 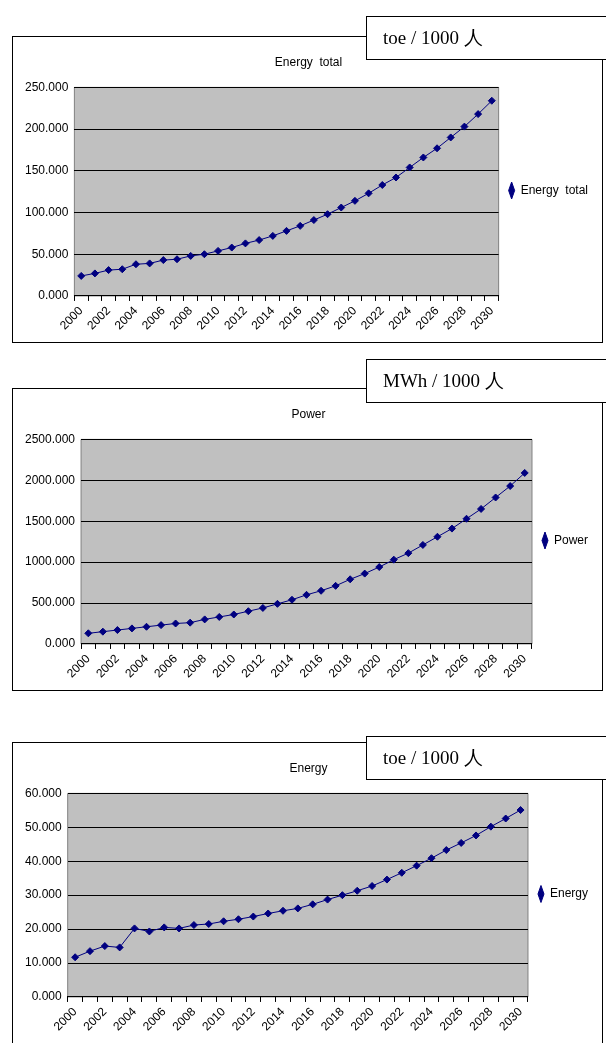 What do you see at coordinates (46, 170) in the screenshot?
I see `y-tick-label: 150.000` at bounding box center [46, 170].